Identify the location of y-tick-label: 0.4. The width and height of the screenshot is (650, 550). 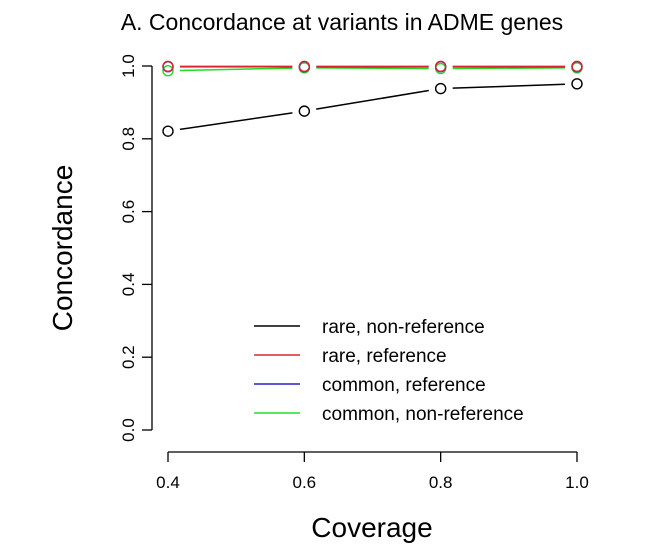
(128, 285).